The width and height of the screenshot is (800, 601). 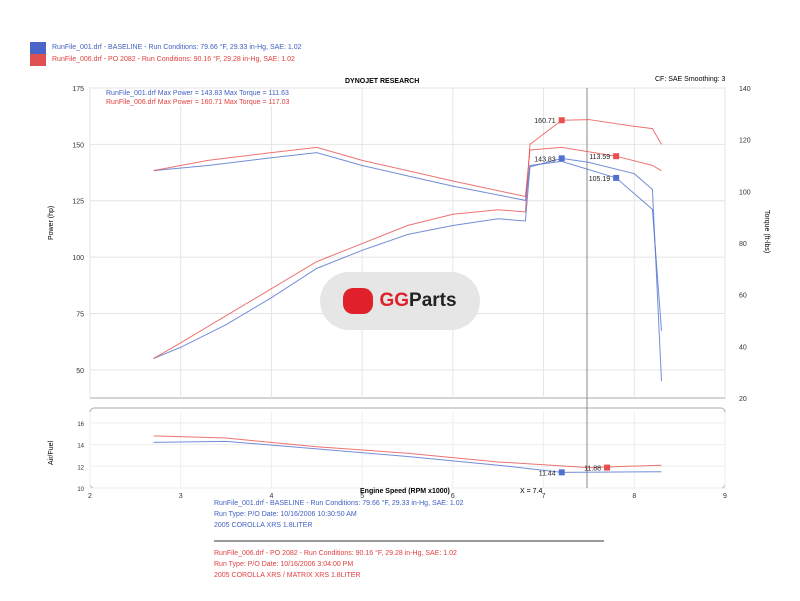 What do you see at coordinates (433, 300) in the screenshot?
I see `logo-parts: Parts` at bounding box center [433, 300].